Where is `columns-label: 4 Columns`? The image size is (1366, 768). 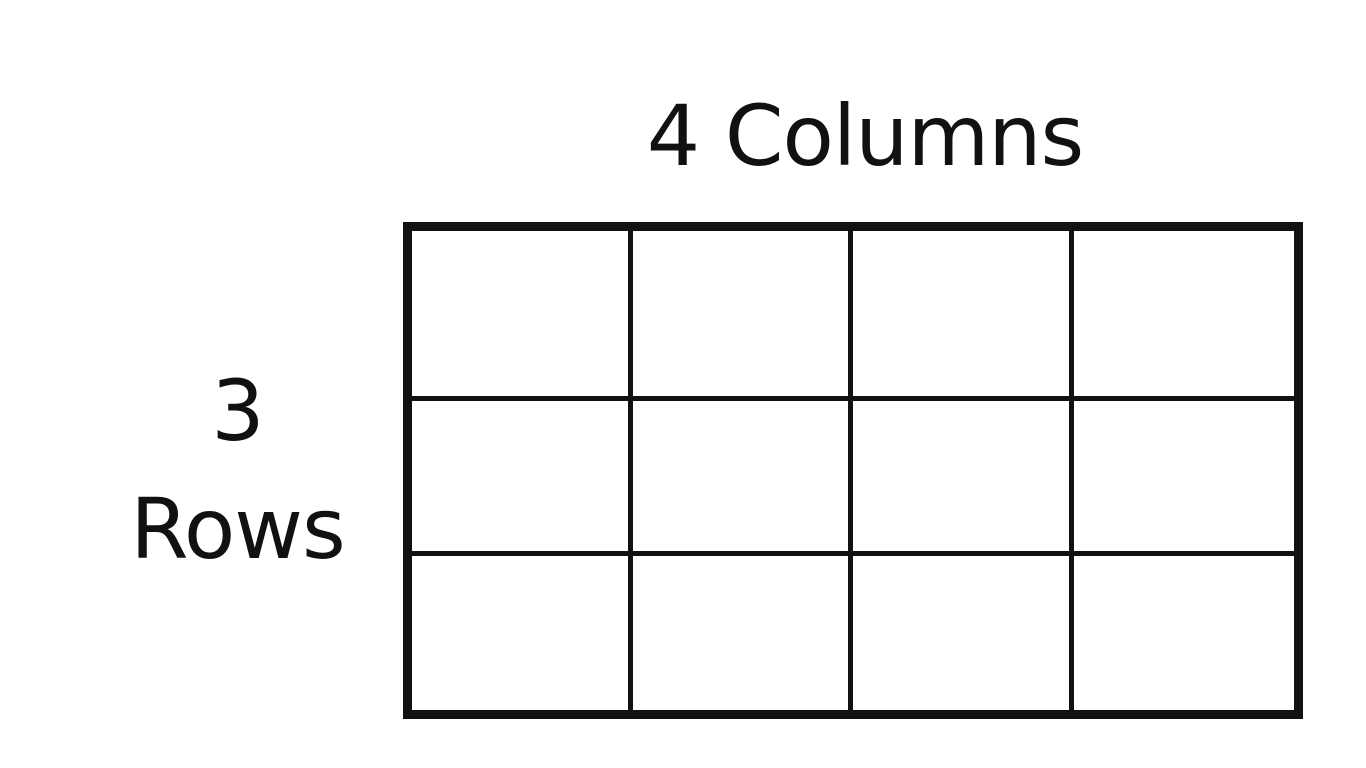
columns-label: 4 Columns is located at coordinates (865, 136).